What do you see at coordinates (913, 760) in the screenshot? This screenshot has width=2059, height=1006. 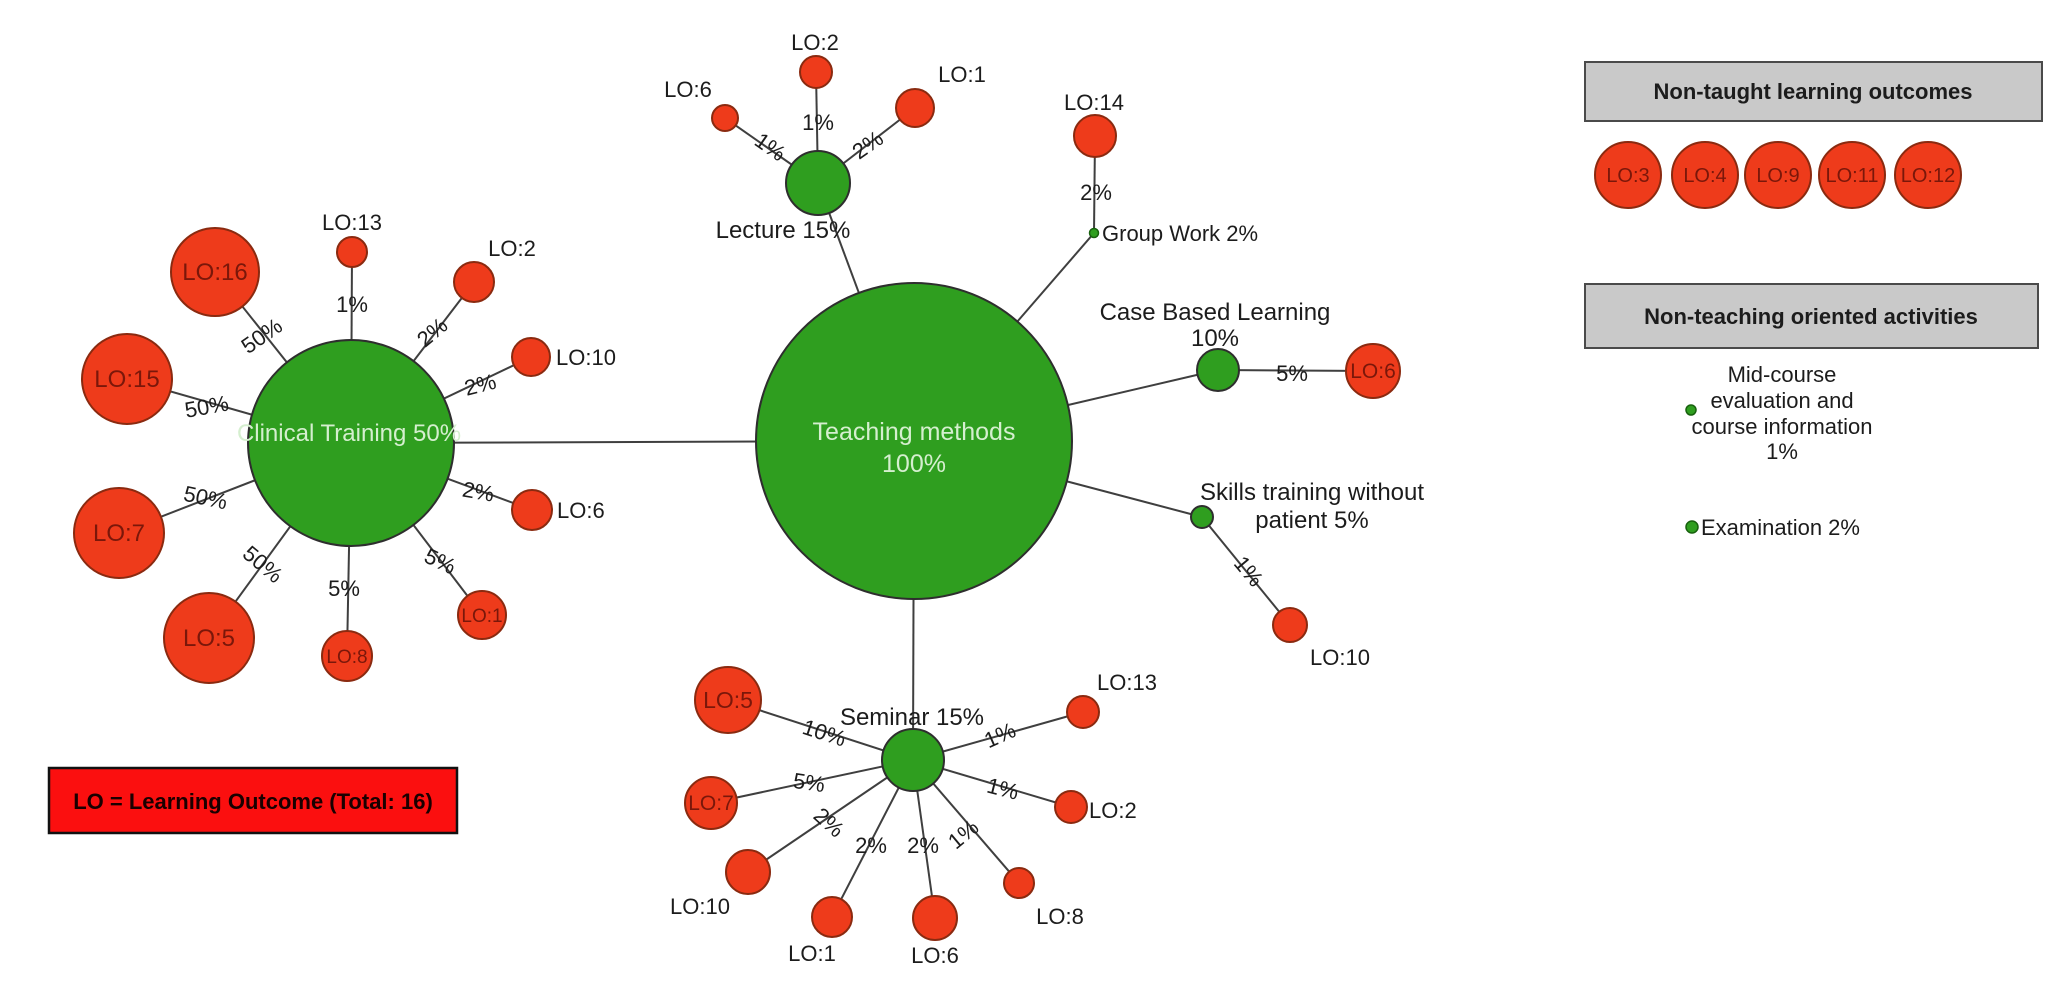 I see `node-seminar` at bounding box center [913, 760].